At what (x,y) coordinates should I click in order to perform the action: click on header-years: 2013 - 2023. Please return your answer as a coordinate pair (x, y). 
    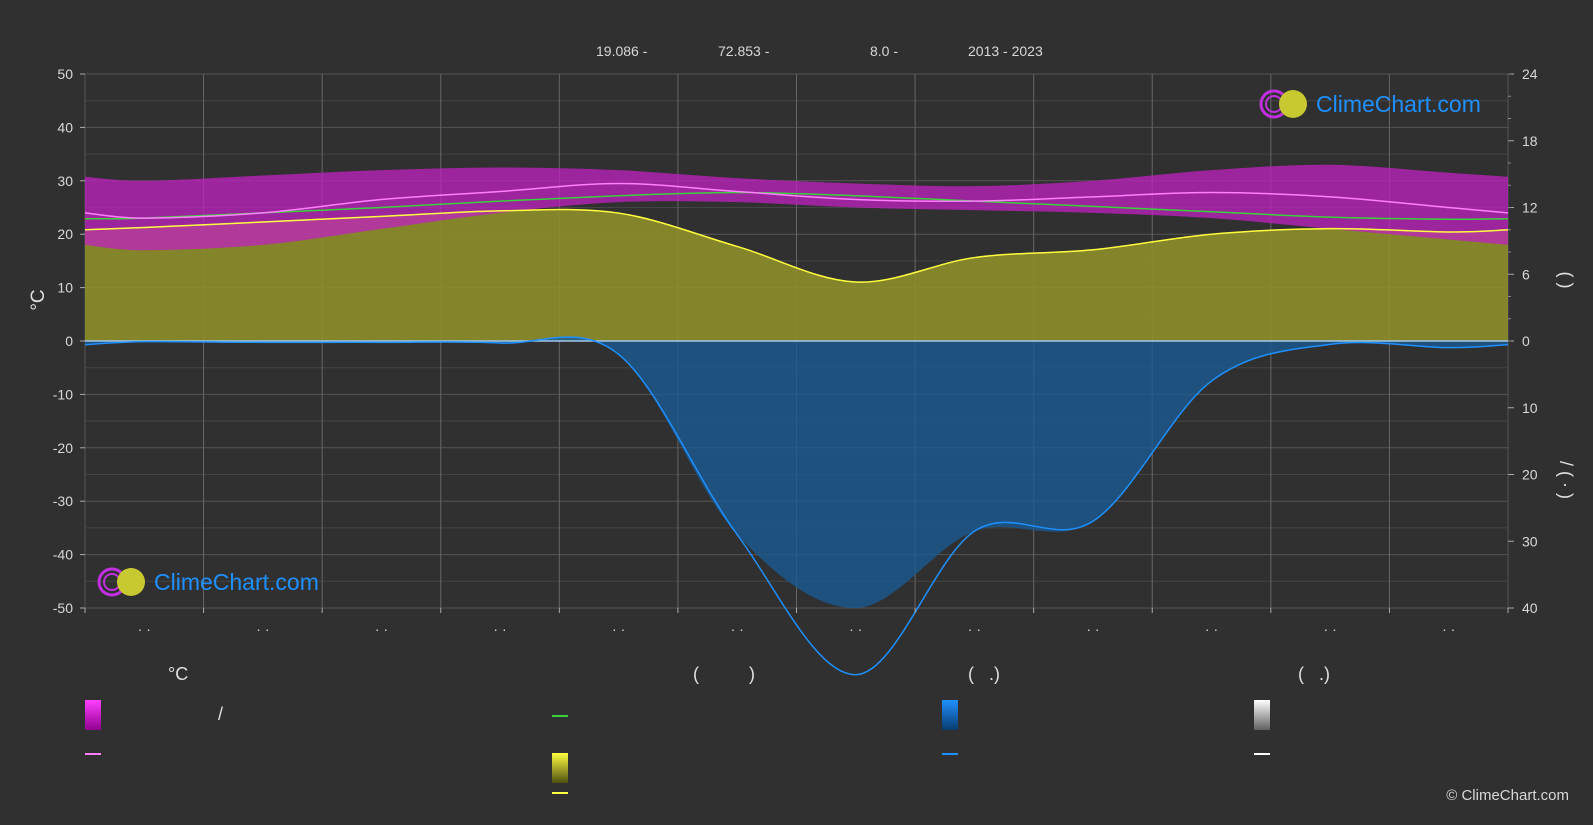
    Looking at the image, I should click on (1005, 51).